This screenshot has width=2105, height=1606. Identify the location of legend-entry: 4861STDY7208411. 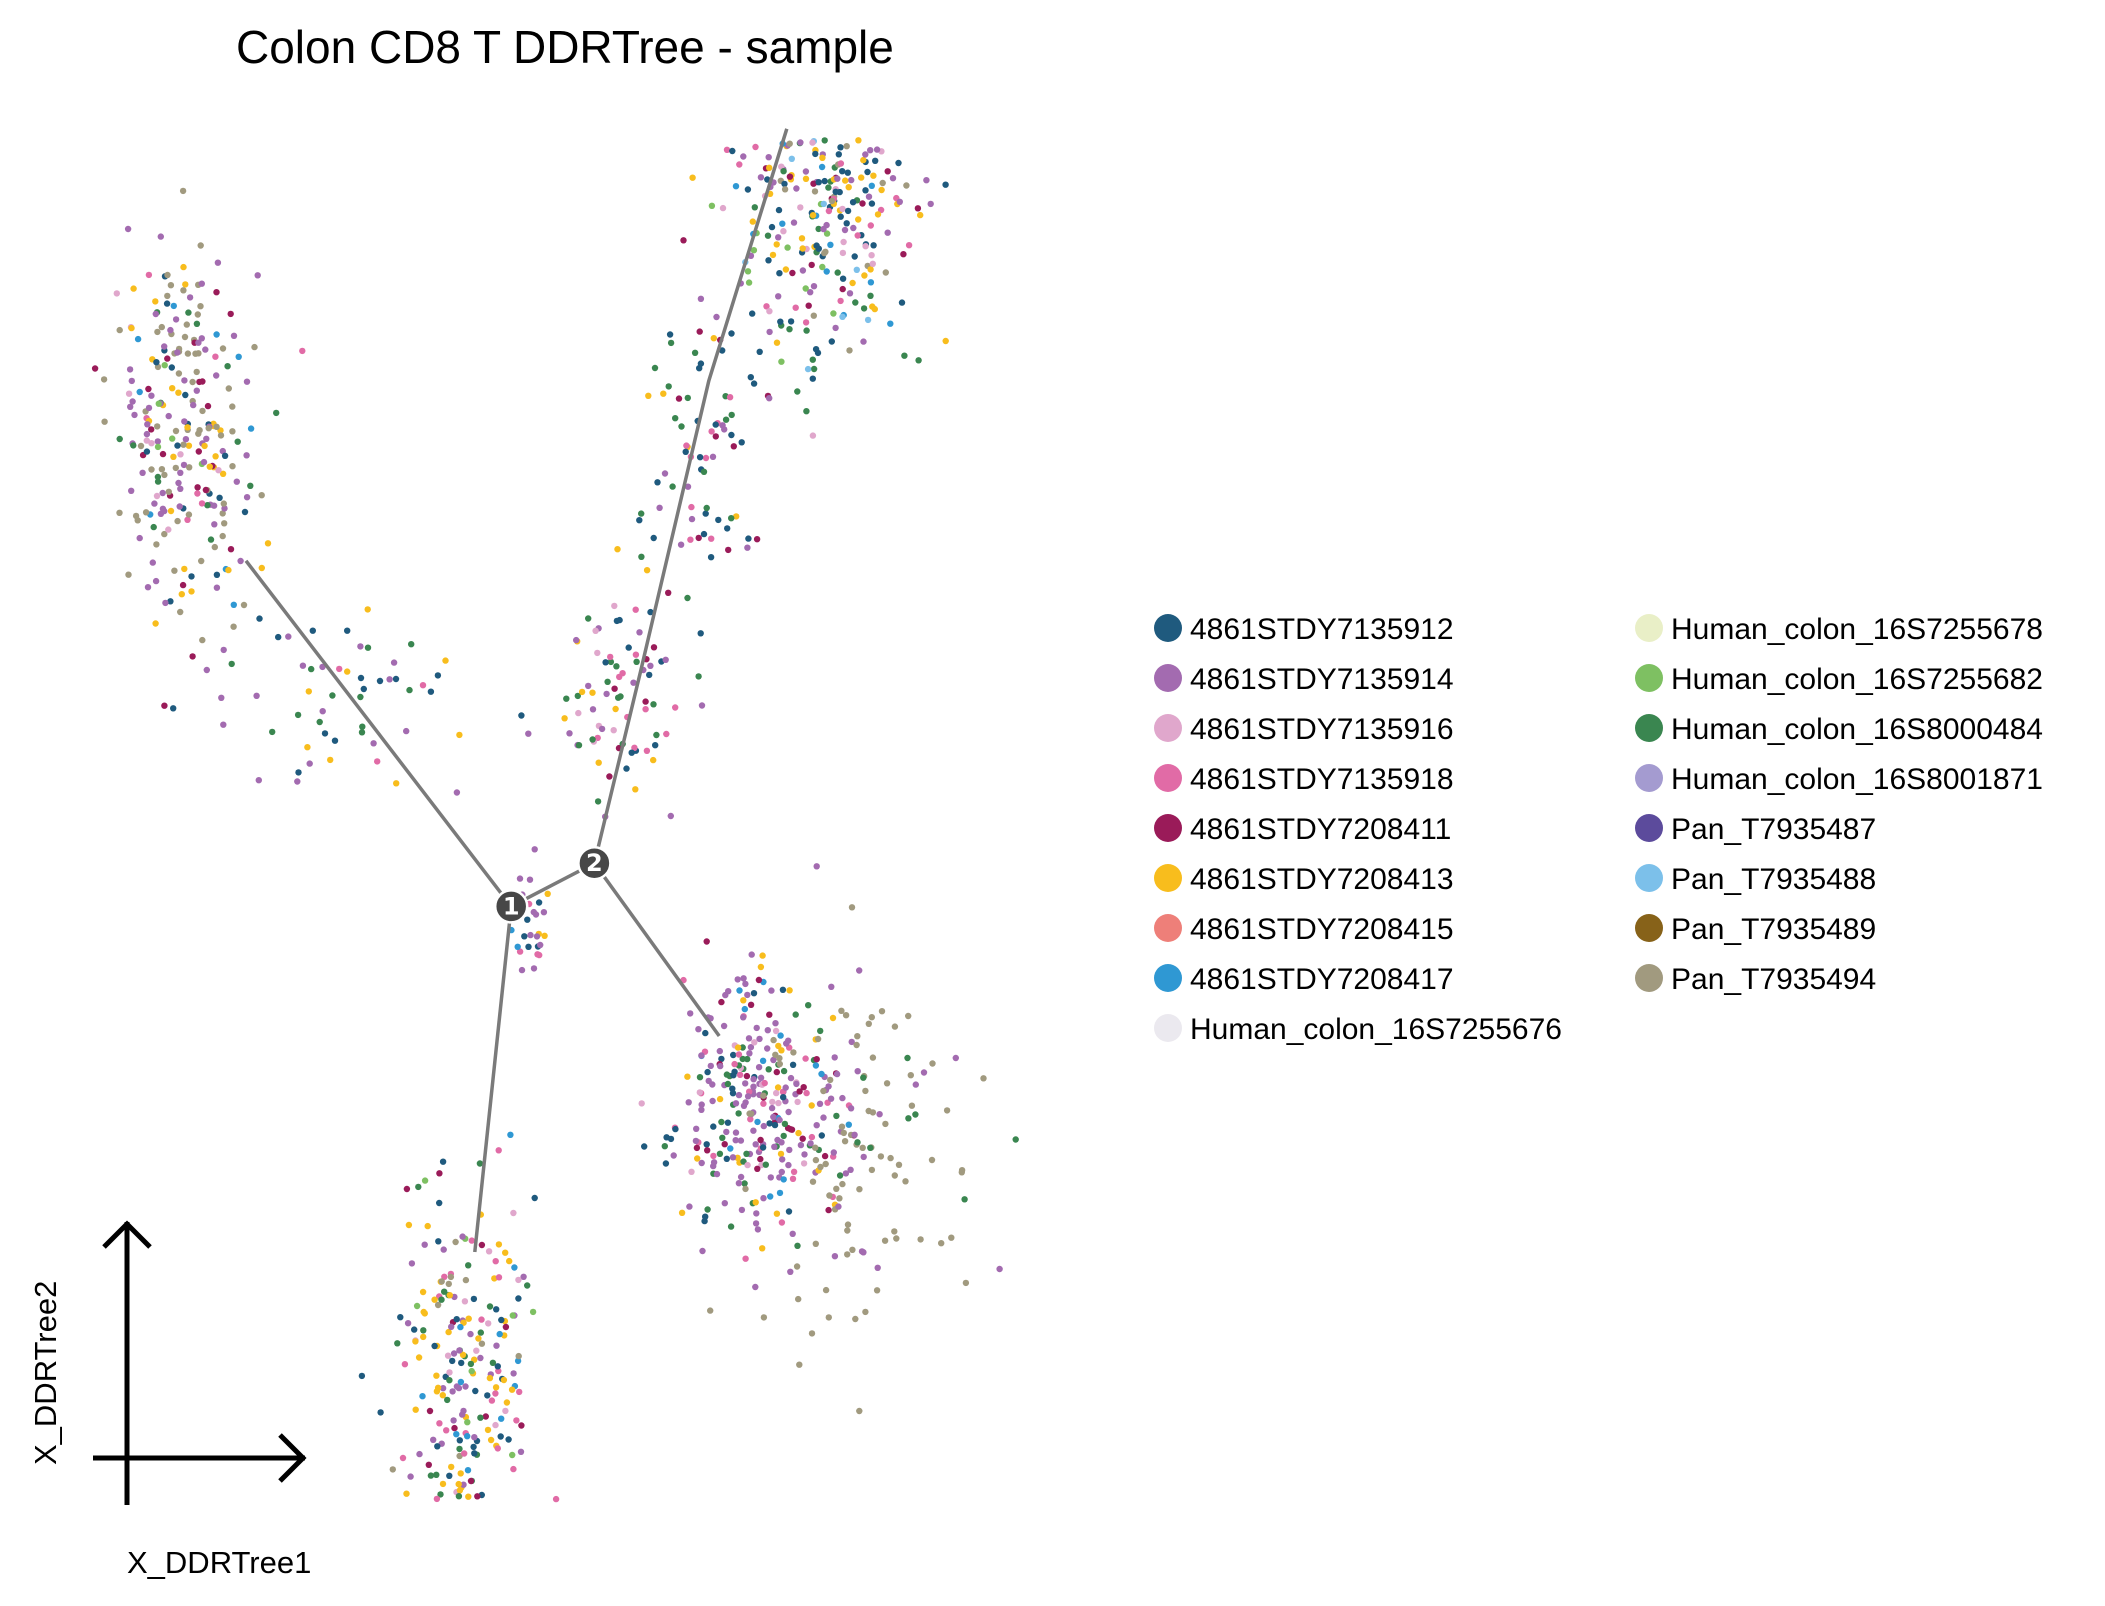
(1302, 829).